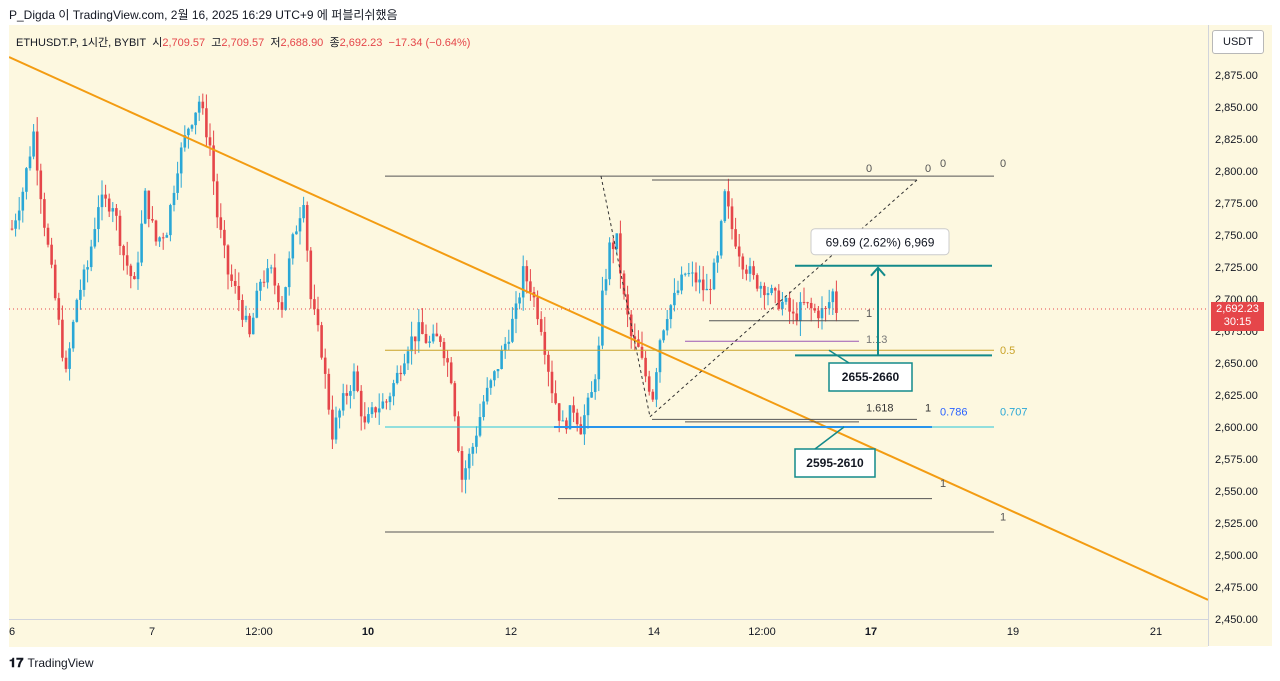  What do you see at coordinates (654, 632) in the screenshot?
I see `time-tick-label: 14` at bounding box center [654, 632].